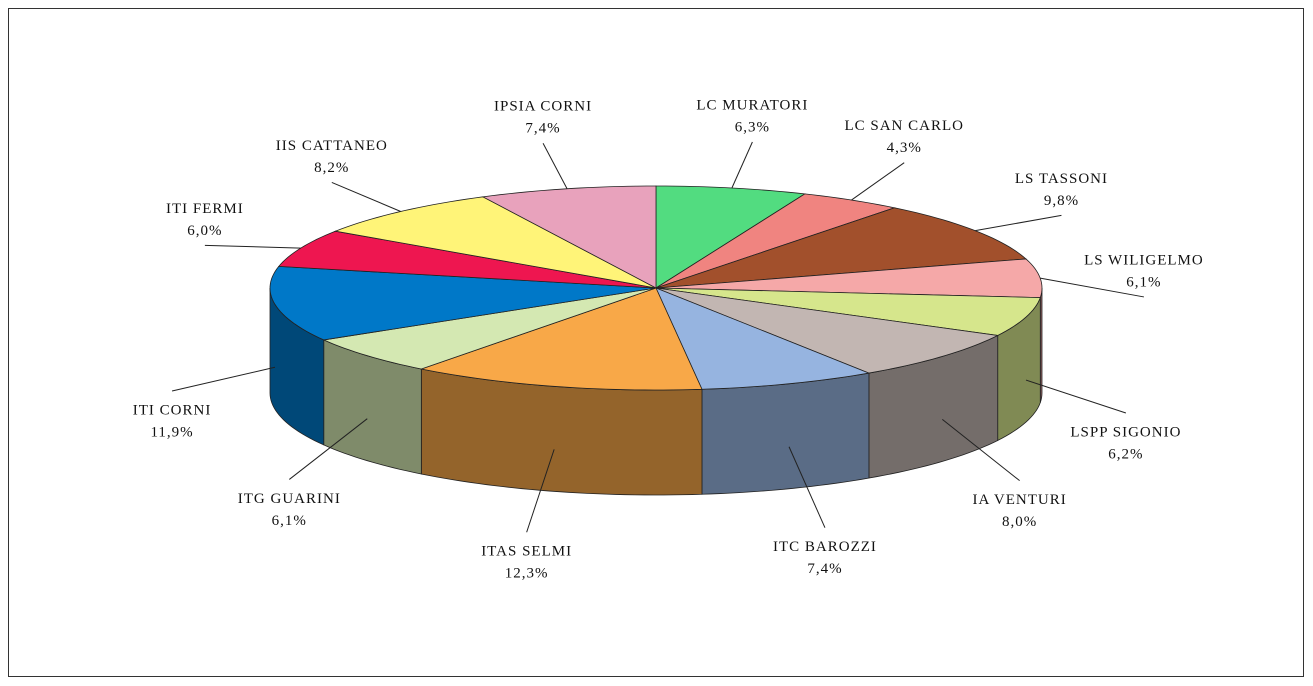 This screenshot has height=686, width=1313. What do you see at coordinates (171, 432) in the screenshot?
I see `slice-value-label: 11,9%` at bounding box center [171, 432].